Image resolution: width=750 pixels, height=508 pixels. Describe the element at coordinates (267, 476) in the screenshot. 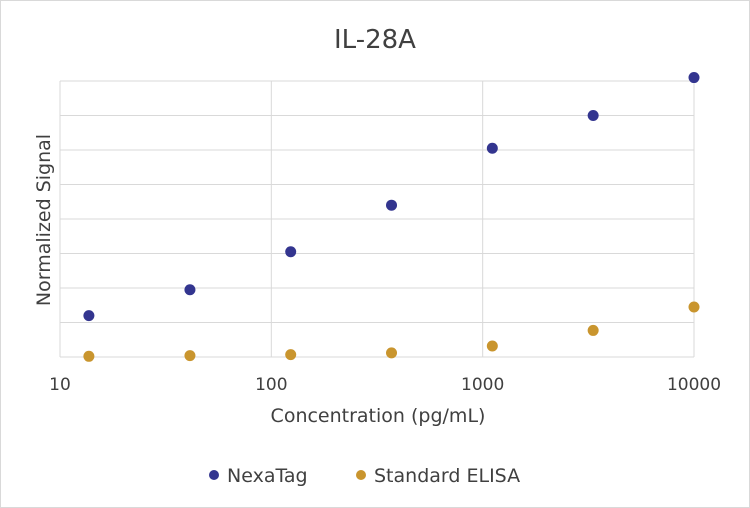

I see `legend-label-0: NexaTag` at that location.